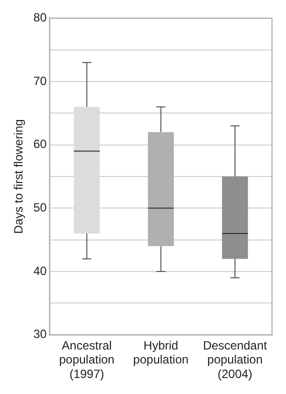 The image size is (286, 394). What do you see at coordinates (235, 360) in the screenshot?
I see `x-tick-label: Descendant population (2004)` at bounding box center [235, 360].